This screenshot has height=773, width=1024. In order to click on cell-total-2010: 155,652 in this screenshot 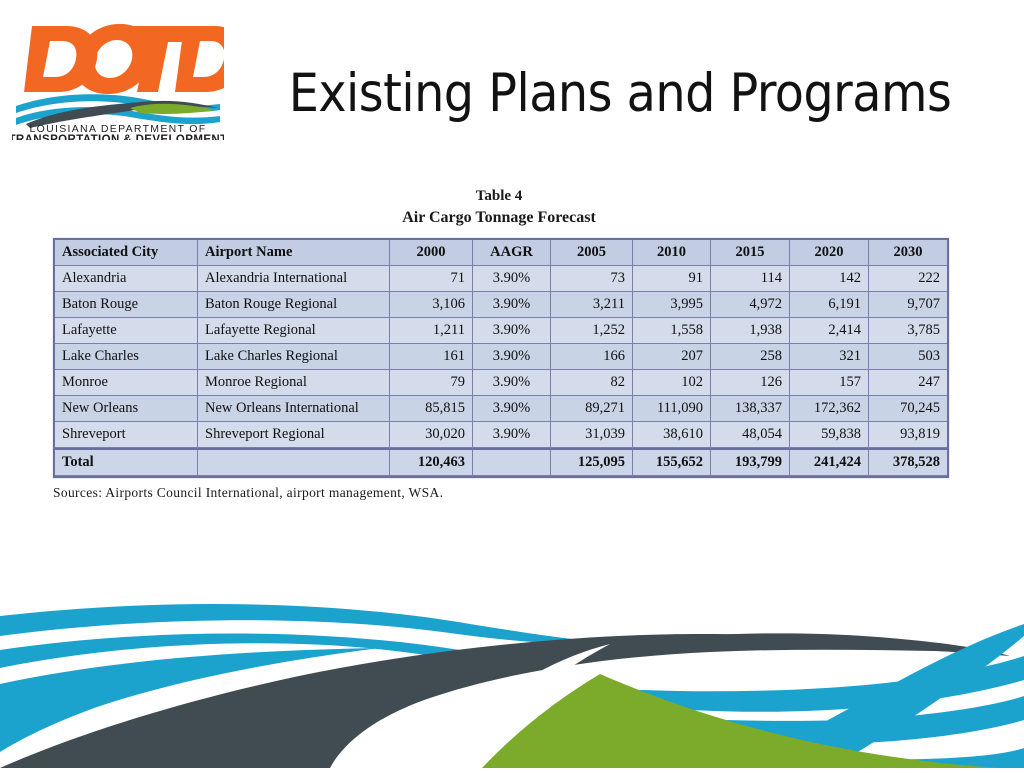, I will do `click(672, 462)`.